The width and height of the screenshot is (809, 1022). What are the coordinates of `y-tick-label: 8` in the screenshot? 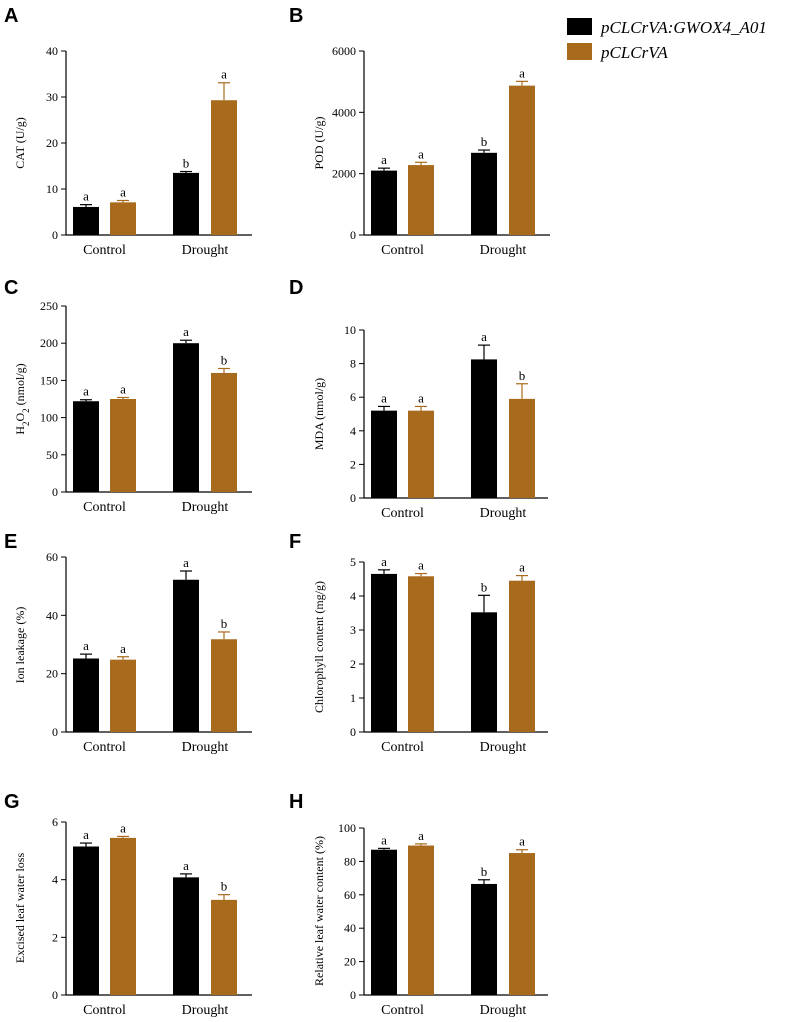 It's located at (353, 364).